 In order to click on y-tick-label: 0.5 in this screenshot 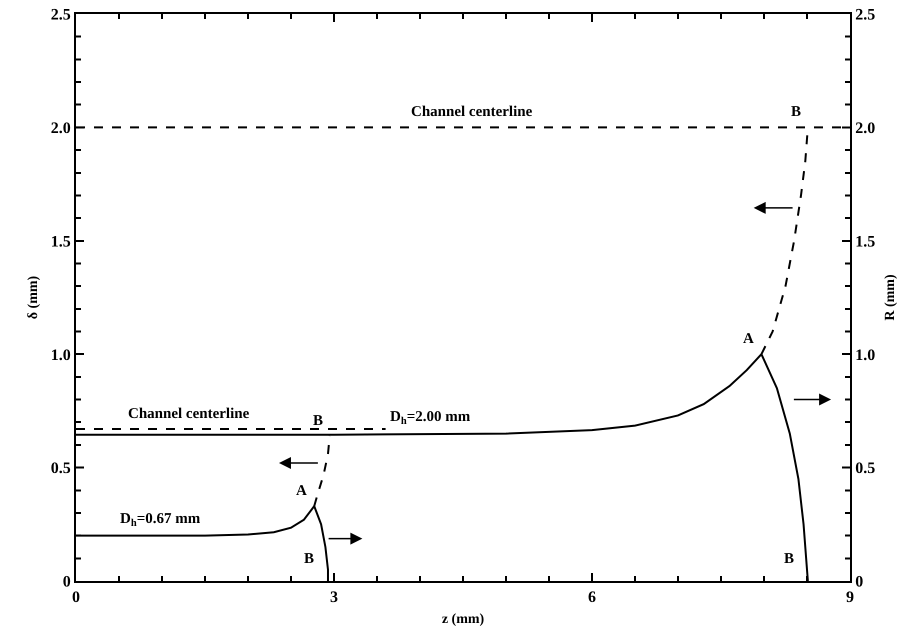, I will do `click(60, 469)`.